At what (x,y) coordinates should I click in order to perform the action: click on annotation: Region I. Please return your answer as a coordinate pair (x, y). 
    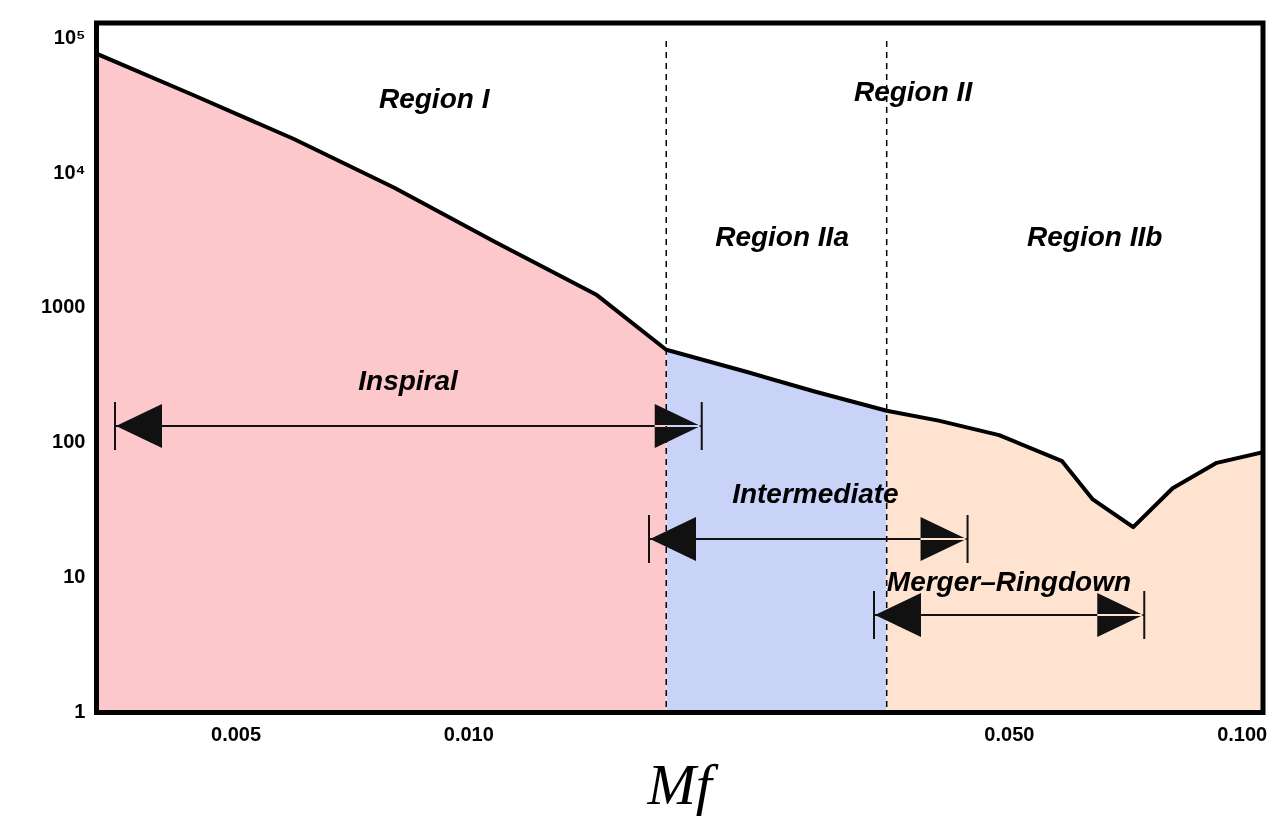
    Looking at the image, I should click on (434, 99).